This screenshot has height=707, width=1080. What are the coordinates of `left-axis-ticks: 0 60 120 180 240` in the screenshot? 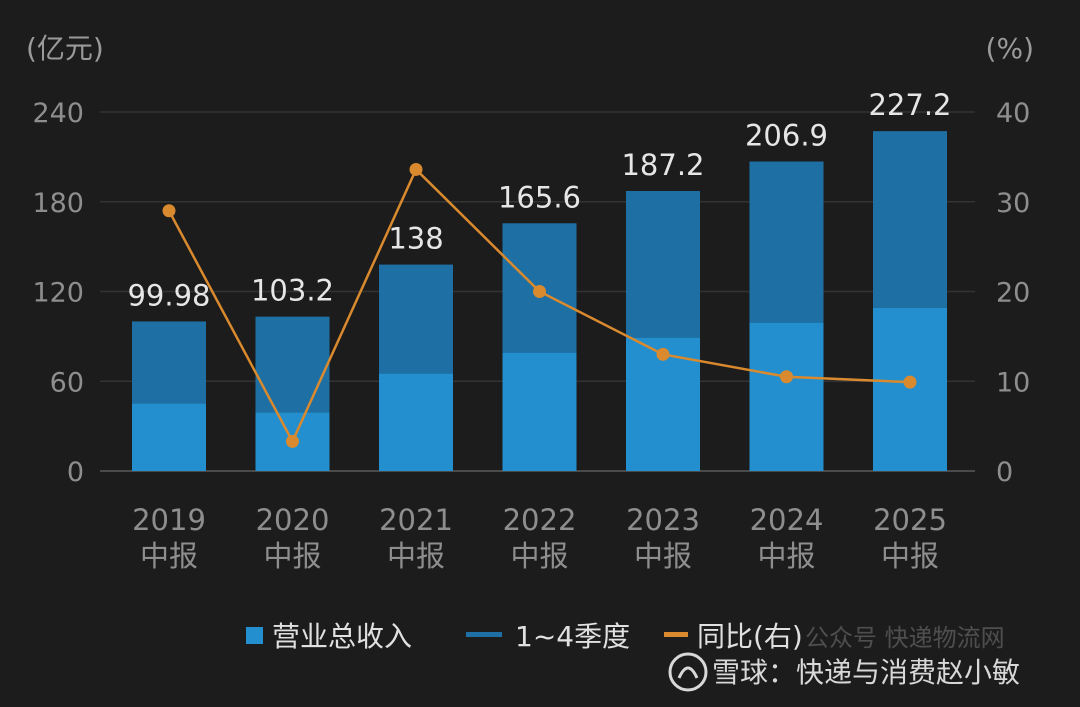 It's located at (58, 293).